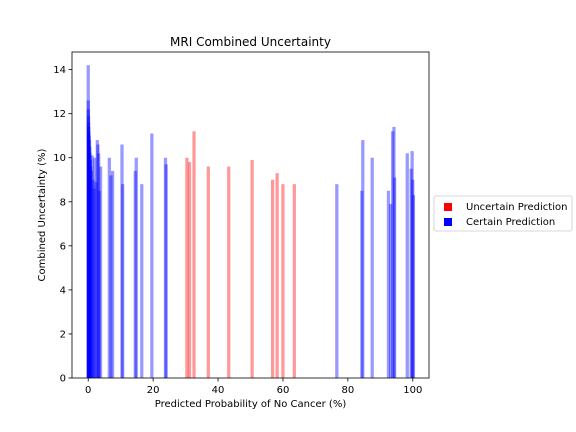  Describe the element at coordinates (63, 379) in the screenshot. I see `y-tick-label-0: 0` at that location.